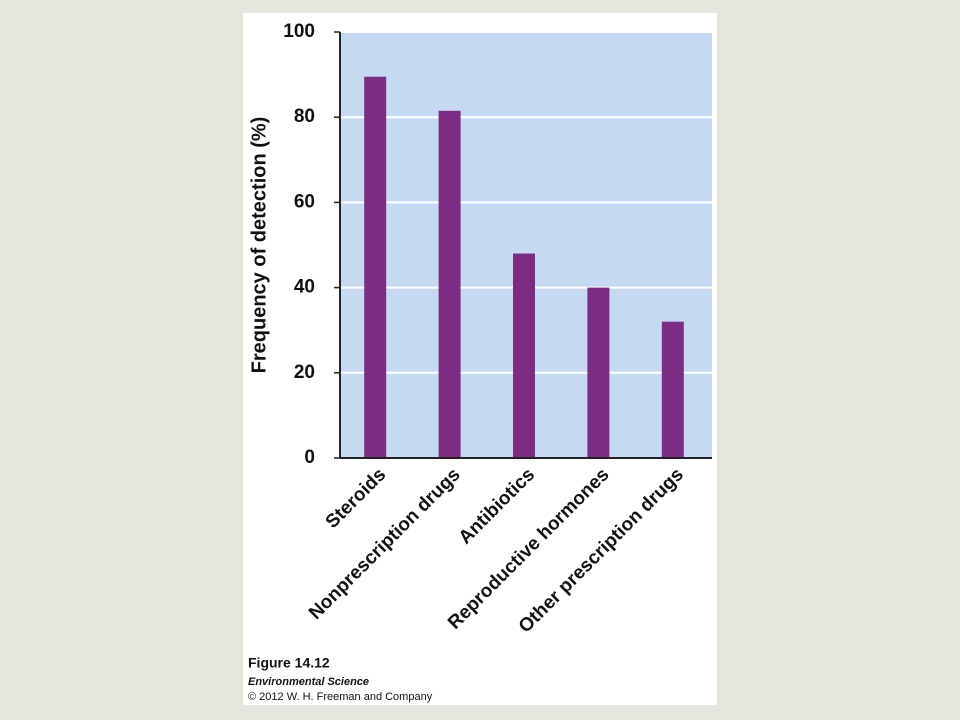  What do you see at coordinates (309, 457) in the screenshot?
I see `y-tick-label: 0` at bounding box center [309, 457].